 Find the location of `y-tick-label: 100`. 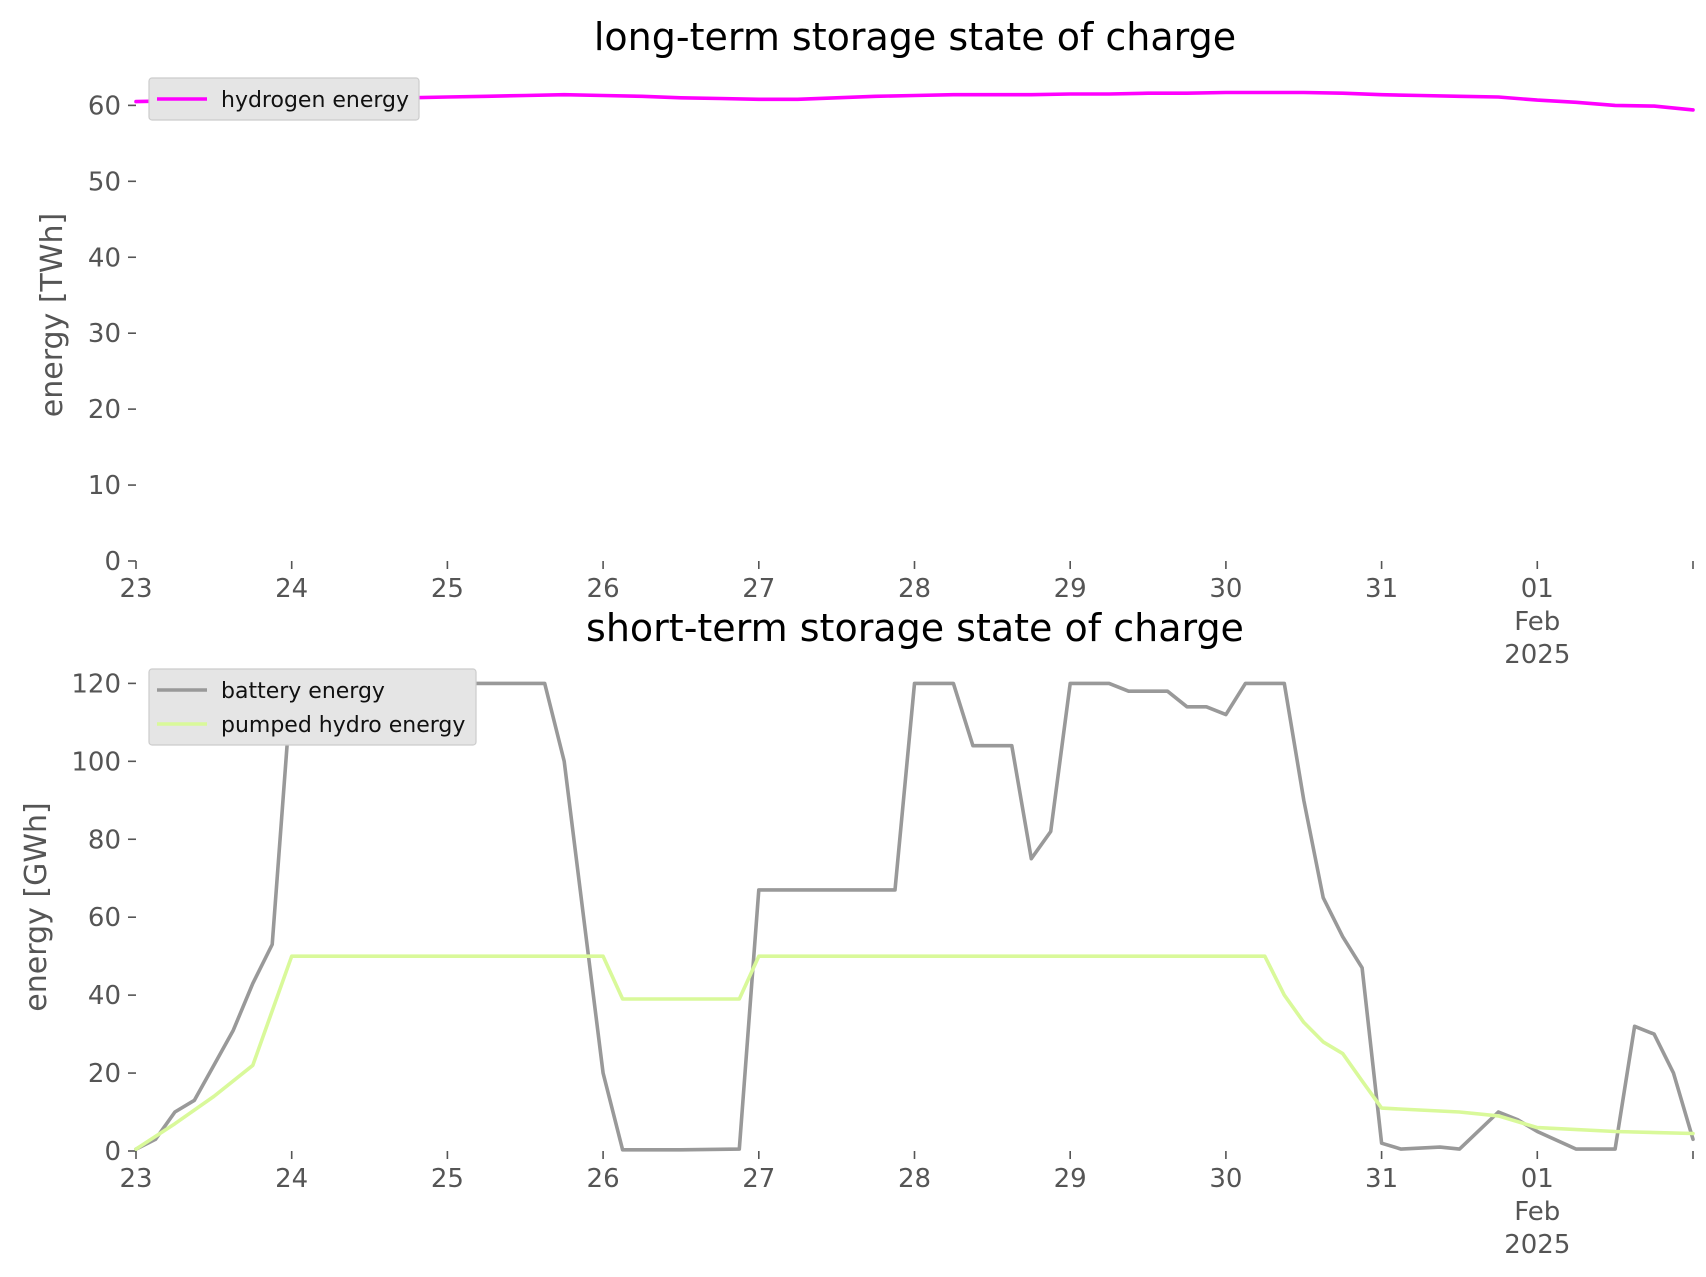

y-tick-label: 100 is located at coordinates (96, 762).